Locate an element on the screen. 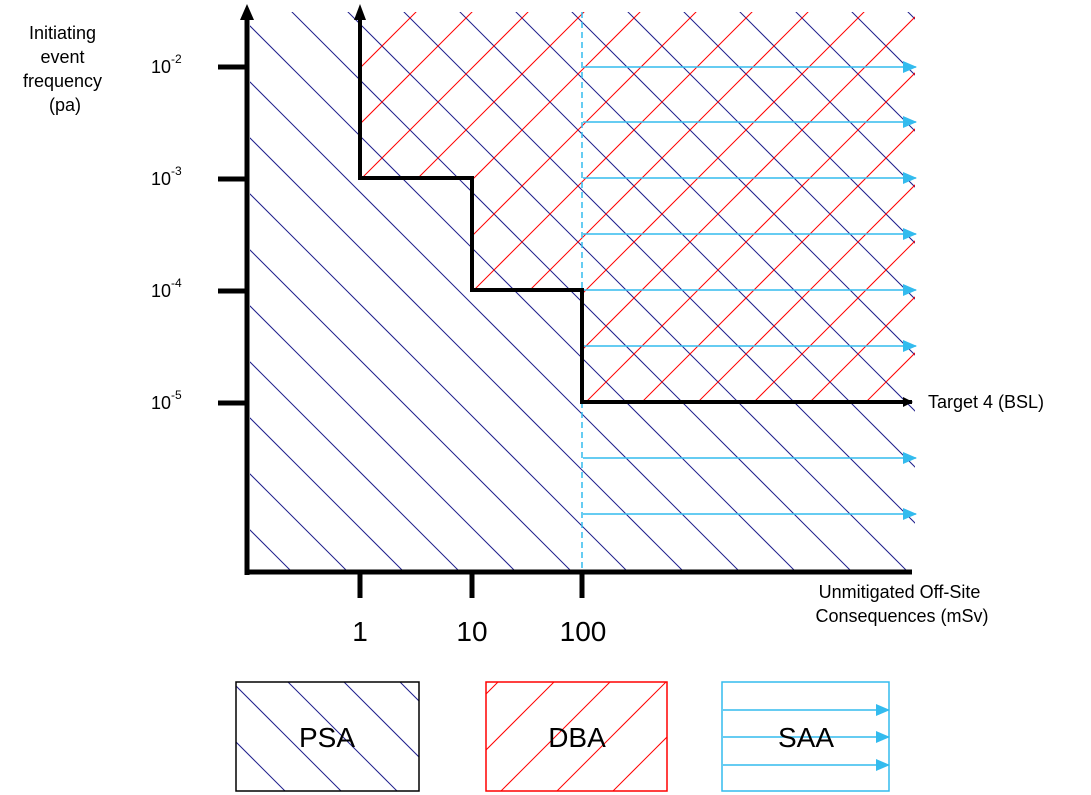 The width and height of the screenshot is (1091, 795). y-axis-title: Initiating event frequency (pa) is located at coordinates (65, 69).